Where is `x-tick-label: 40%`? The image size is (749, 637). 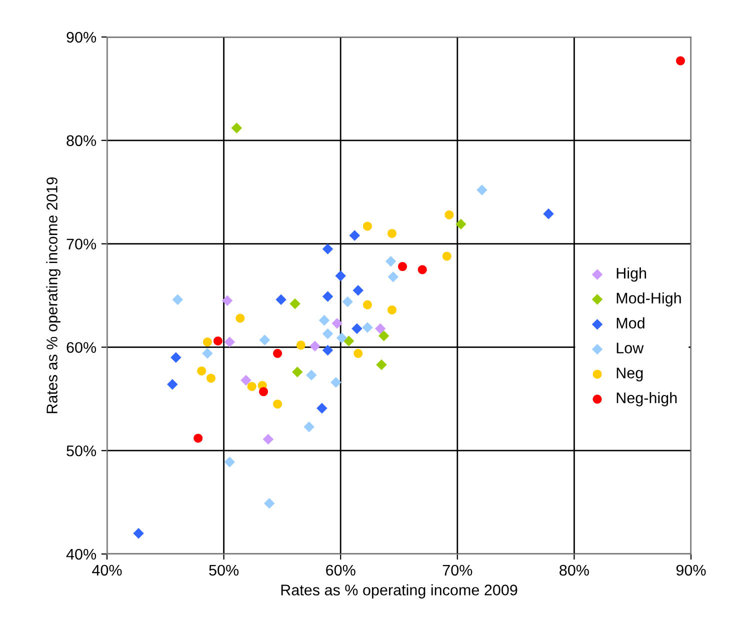
x-tick-label: 40% is located at coordinates (107, 570).